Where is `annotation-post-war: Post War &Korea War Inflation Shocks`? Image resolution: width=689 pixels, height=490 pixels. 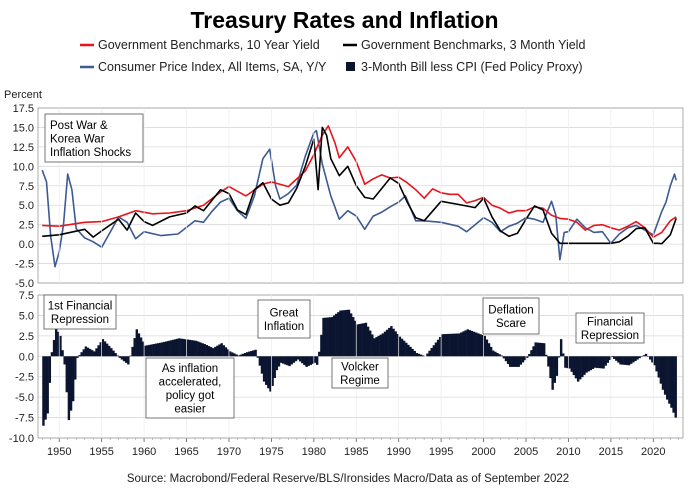
annotation-post-war: Post War &Korea War Inflation Shocks is located at coordinates (94, 138).